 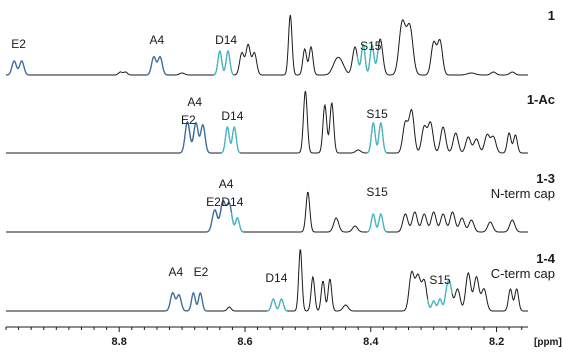 I want to click on peak-S15-1-Ac, so click(x=377, y=138).